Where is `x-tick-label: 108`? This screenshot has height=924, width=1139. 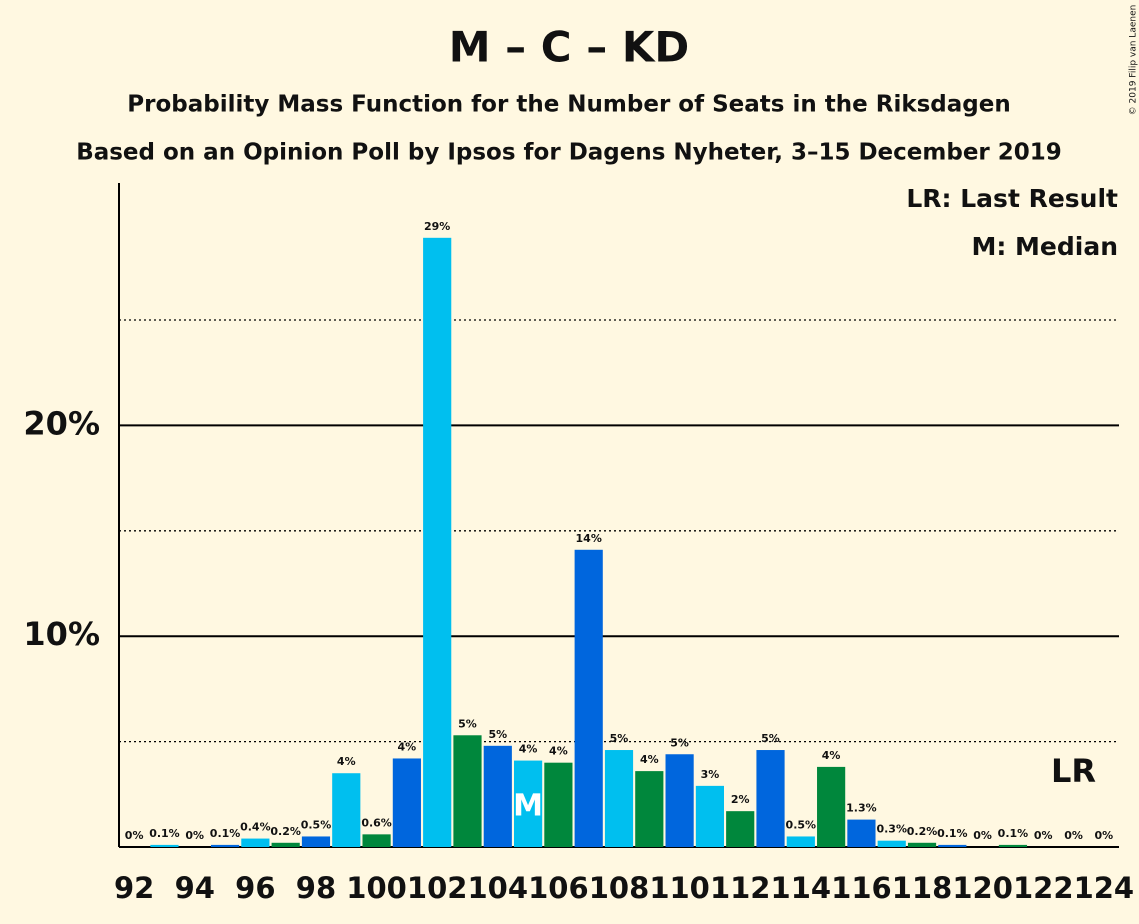 x-tick-label: 108 is located at coordinates (619, 888).